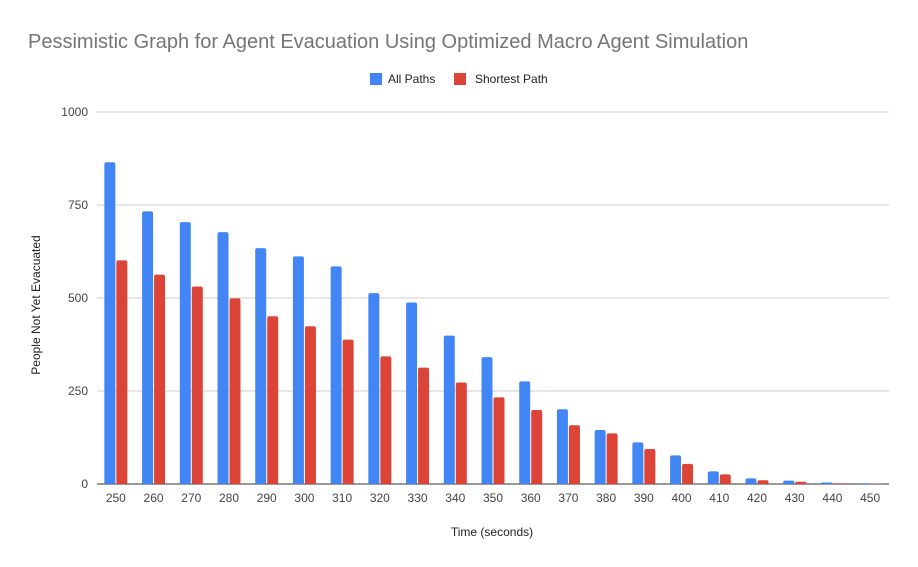 The width and height of the screenshot is (918, 567). What do you see at coordinates (84, 484) in the screenshot?
I see `y-tick-label: 0` at bounding box center [84, 484].